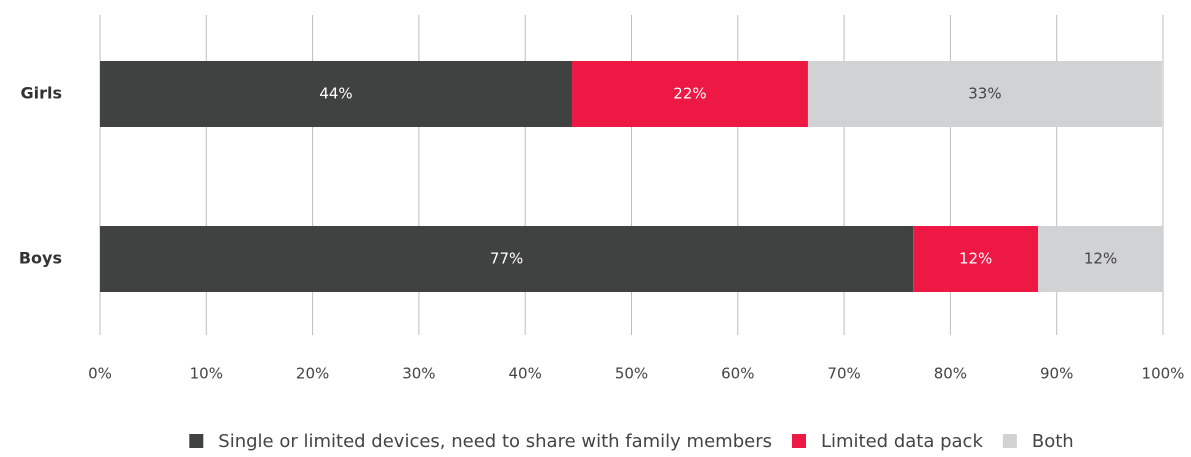 The height and width of the screenshot is (457, 1191). I want to click on legend-label: Limited data pack, so click(902, 441).